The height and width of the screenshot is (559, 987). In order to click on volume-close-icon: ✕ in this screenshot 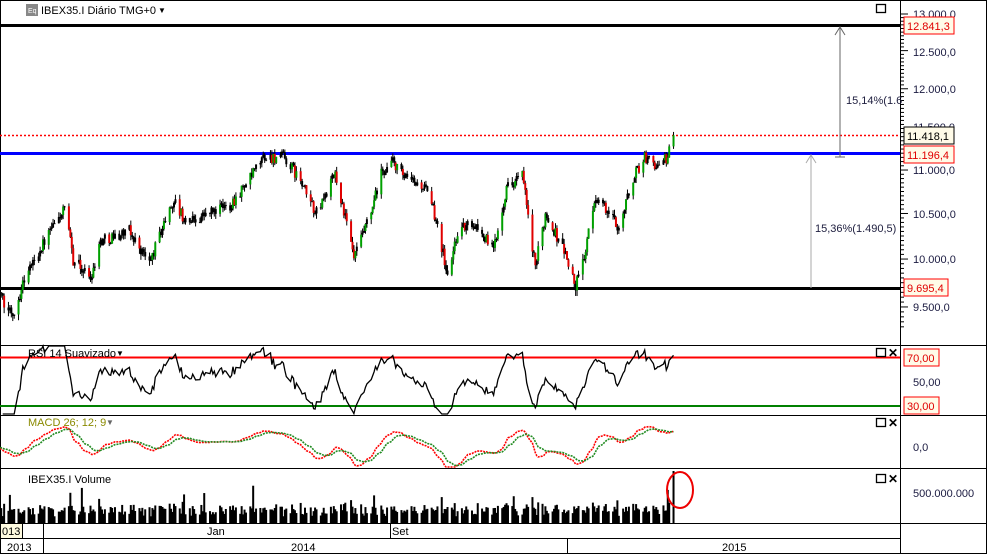, I will do `click(893, 479)`.